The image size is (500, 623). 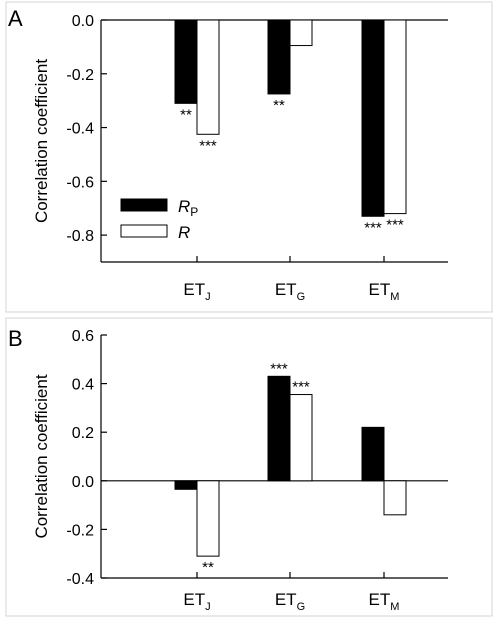 What do you see at coordinates (188, 208) in the screenshot?
I see `legend-label: RP` at bounding box center [188, 208].